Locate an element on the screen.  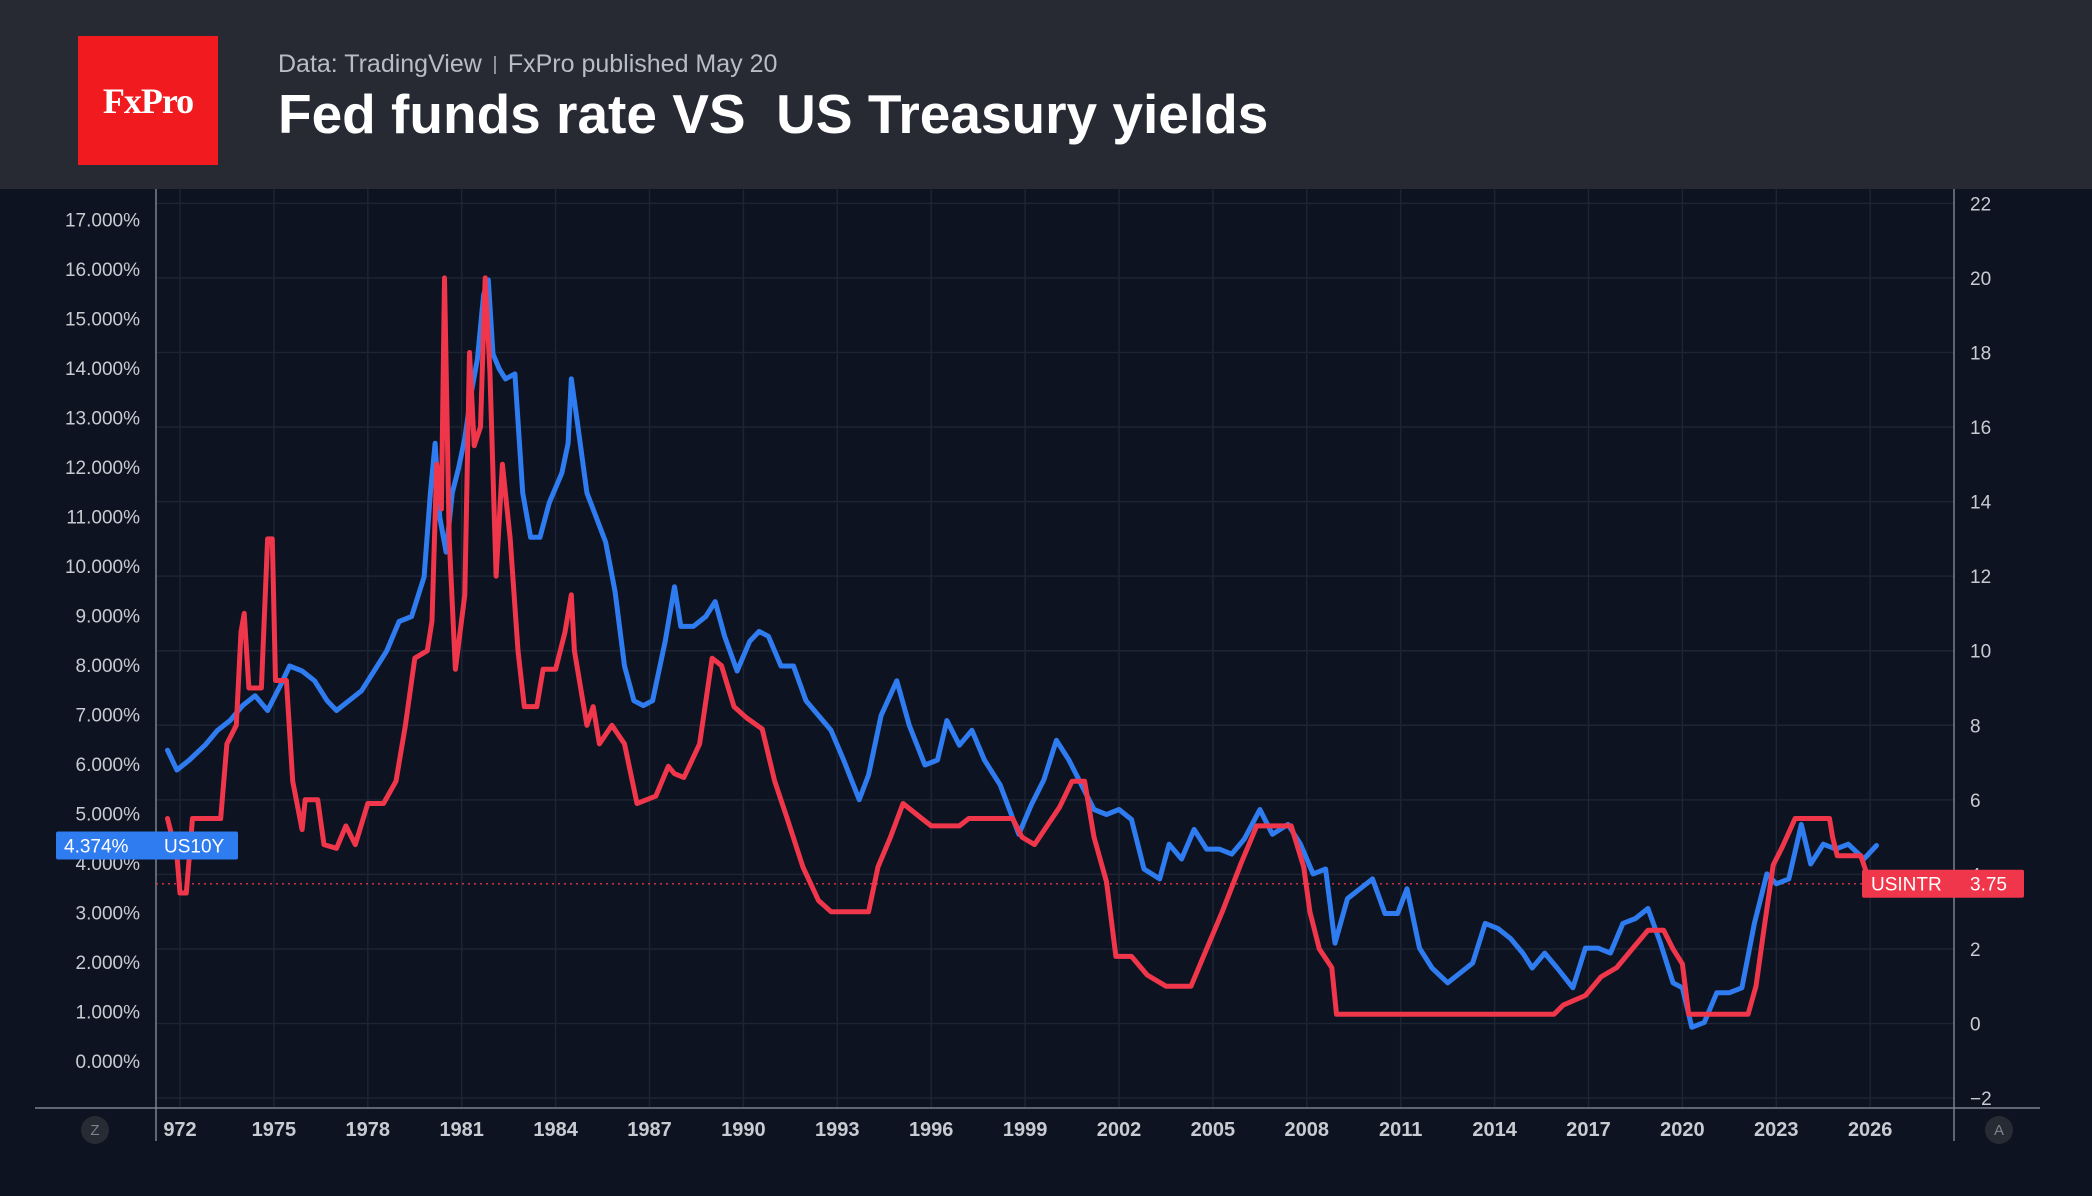
publish-info: FxPro published May 20 is located at coordinates (642, 64).